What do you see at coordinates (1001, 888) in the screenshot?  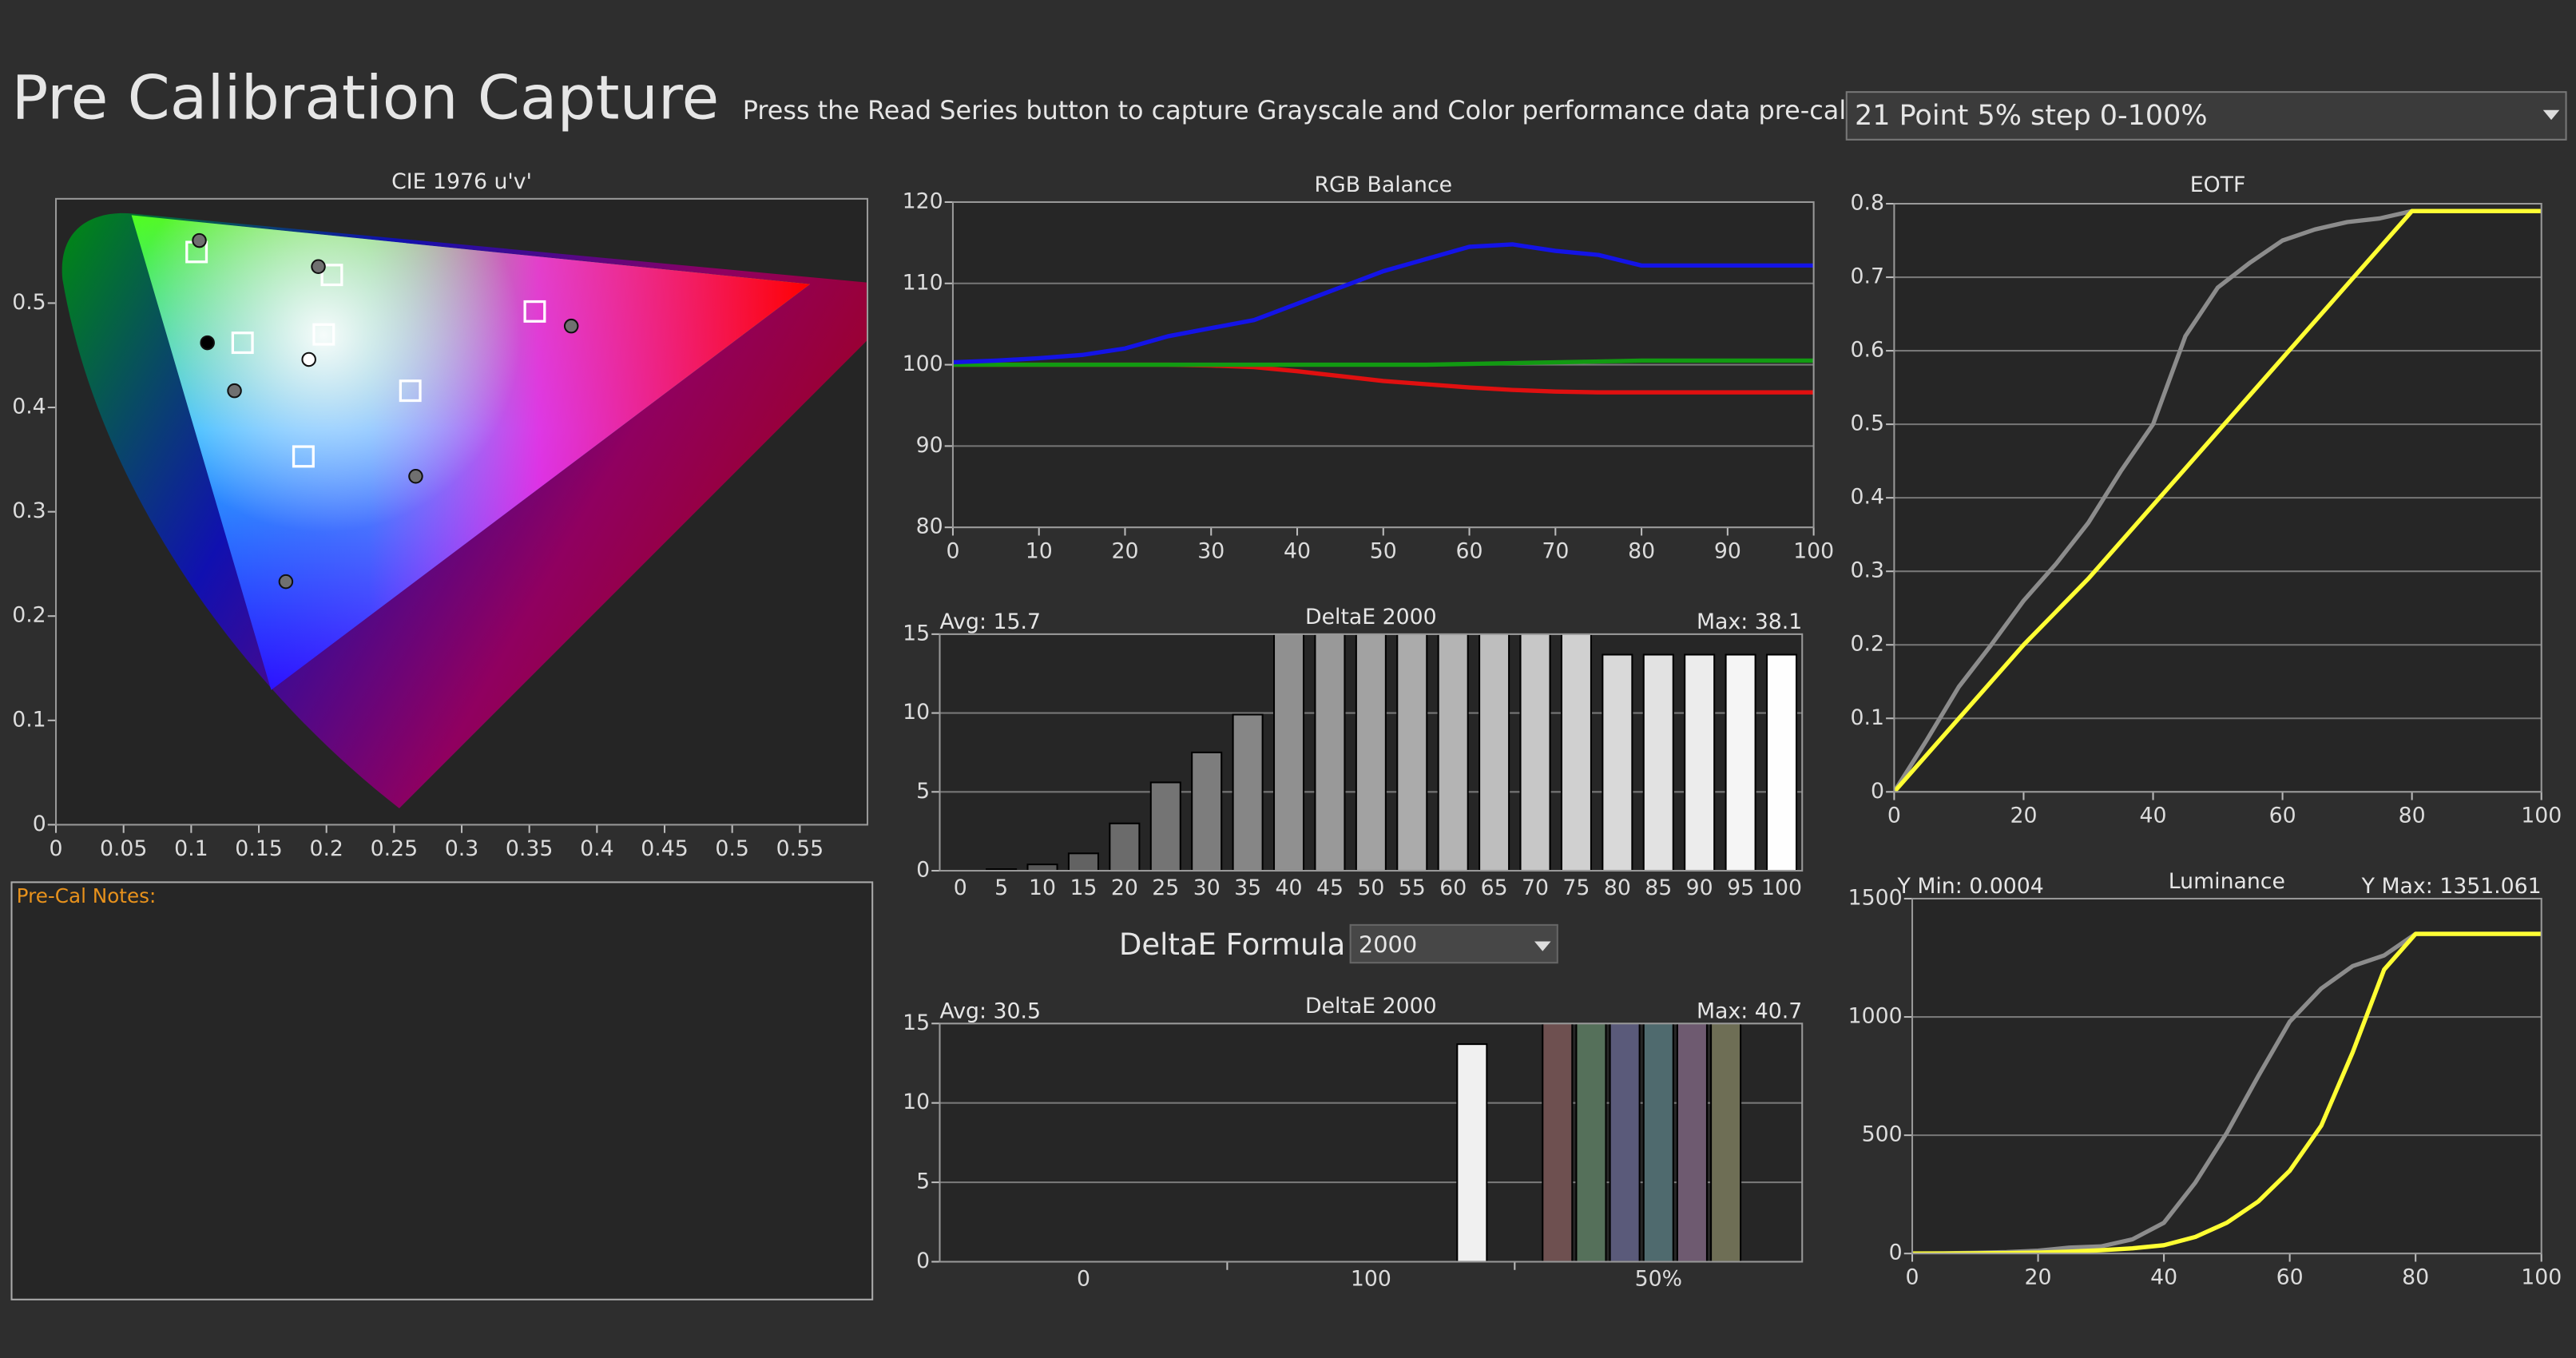 I see `x-tick-label: 5` at bounding box center [1001, 888].